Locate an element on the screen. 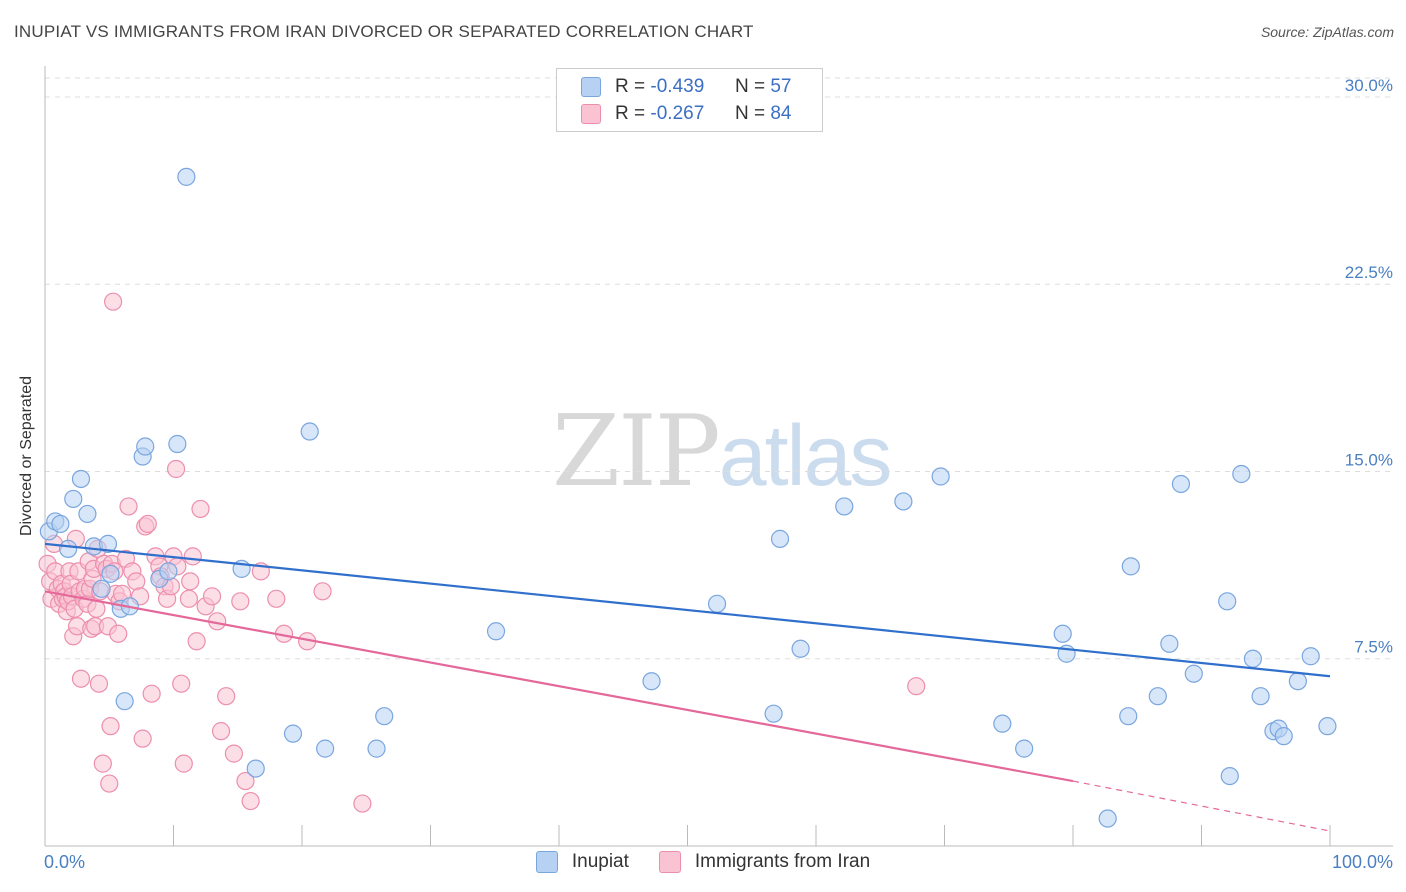 This screenshot has width=1406, height=892. legend-row-iran: R = -0.267 N = 84 is located at coordinates (686, 114).